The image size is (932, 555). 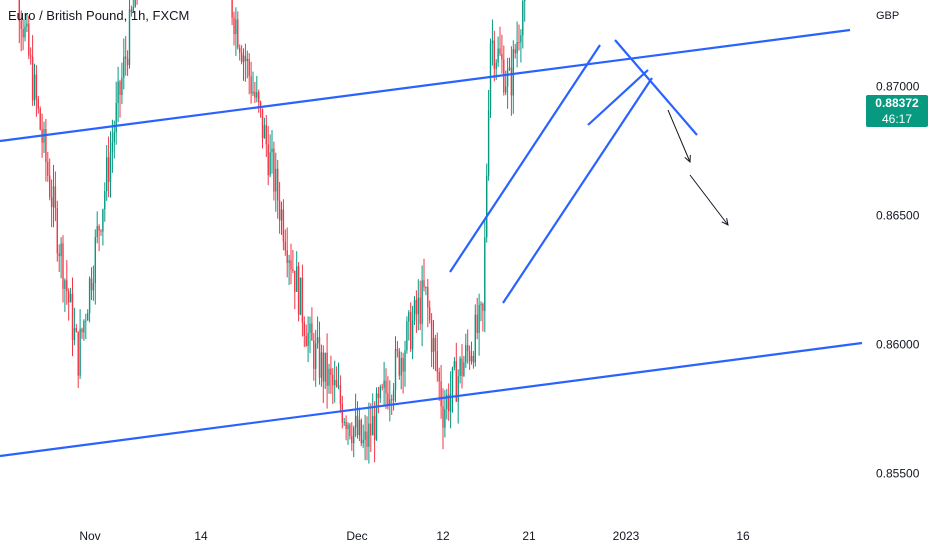 I want to click on pullback-lower-line, so click(x=618, y=97).